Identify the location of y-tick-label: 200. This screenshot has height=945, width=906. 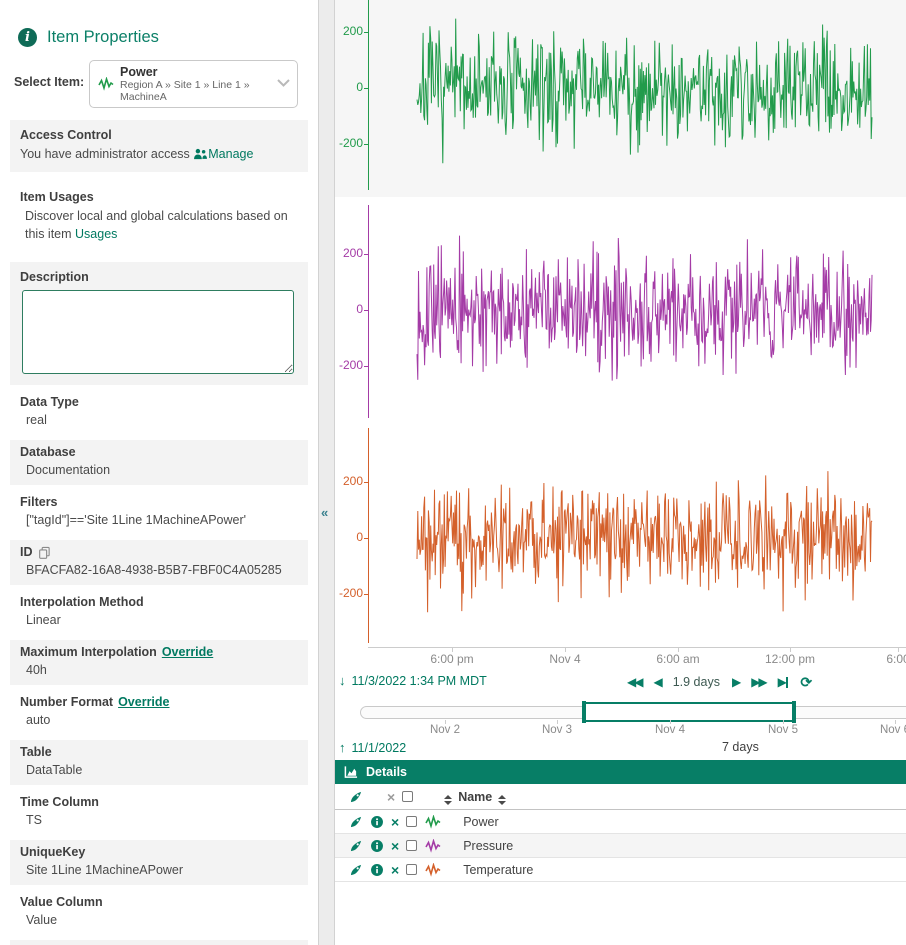
(352, 481).